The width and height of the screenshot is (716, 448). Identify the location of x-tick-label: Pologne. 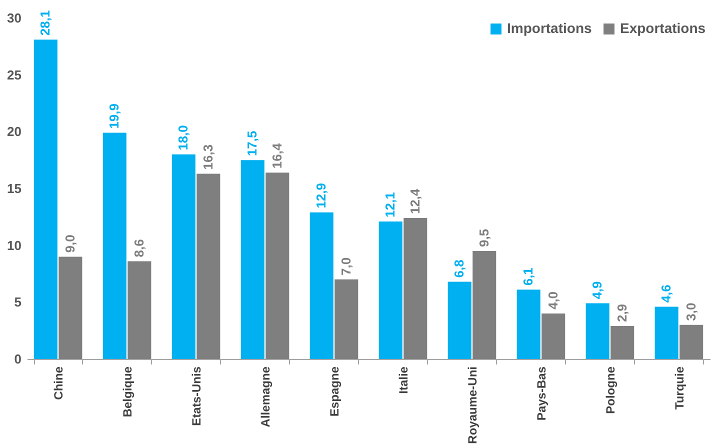
(610, 390).